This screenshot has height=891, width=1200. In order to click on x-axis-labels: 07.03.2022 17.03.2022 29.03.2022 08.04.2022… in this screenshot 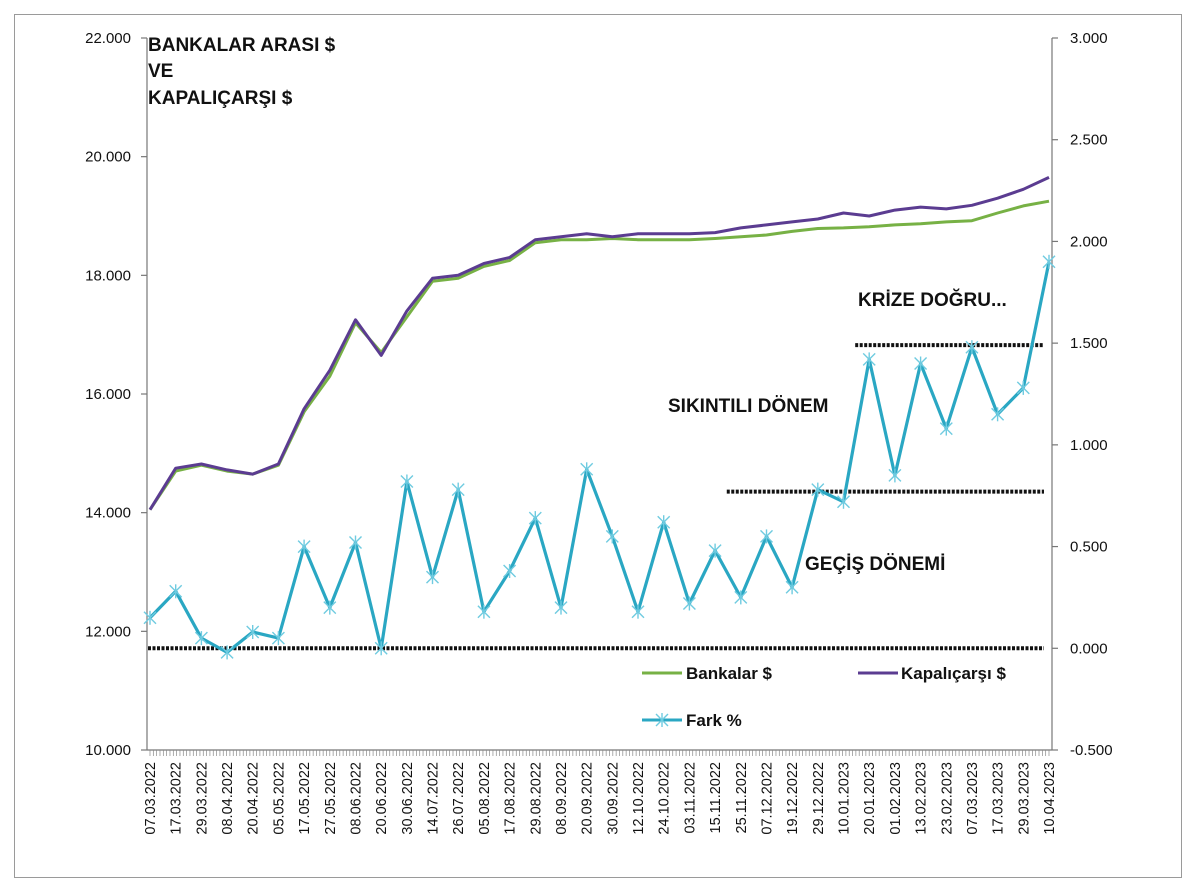, I will do `click(600, 798)`.